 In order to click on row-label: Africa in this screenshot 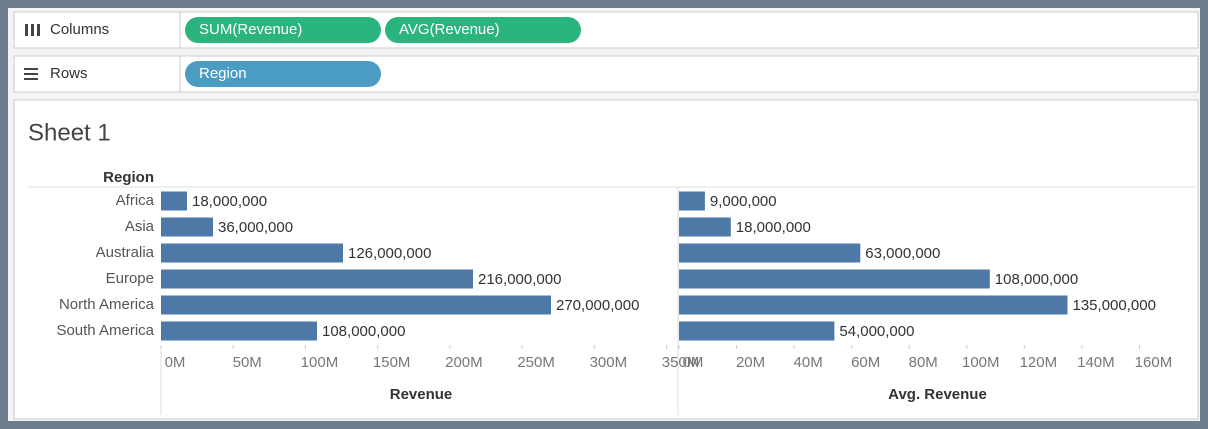, I will do `click(135, 200)`.